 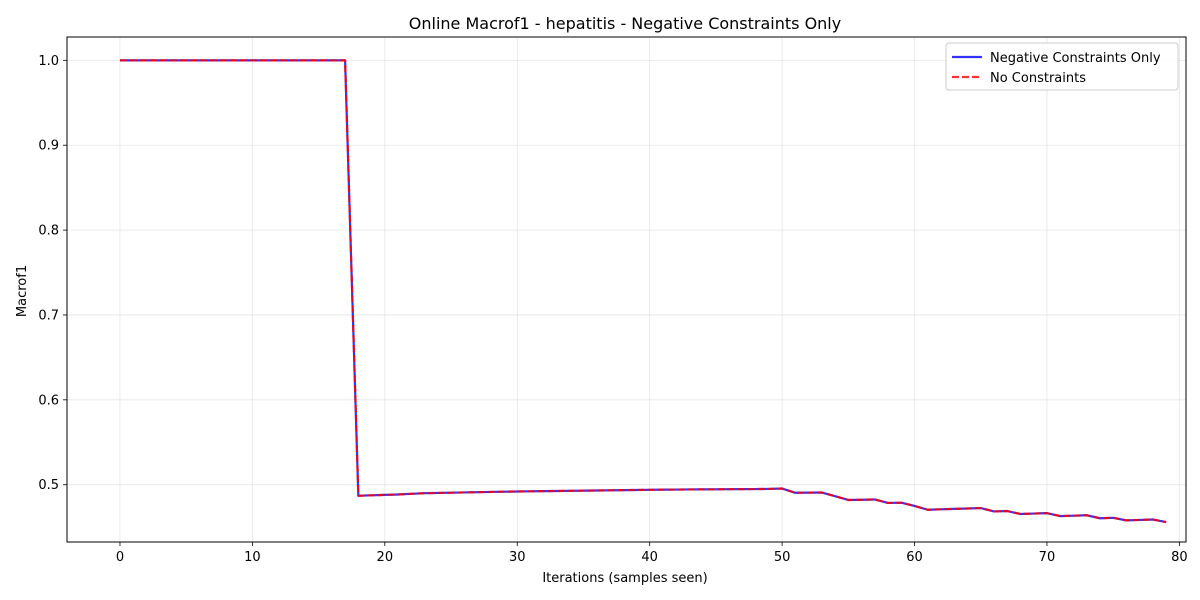 I want to click on x-tick-label: 40, so click(x=649, y=557).